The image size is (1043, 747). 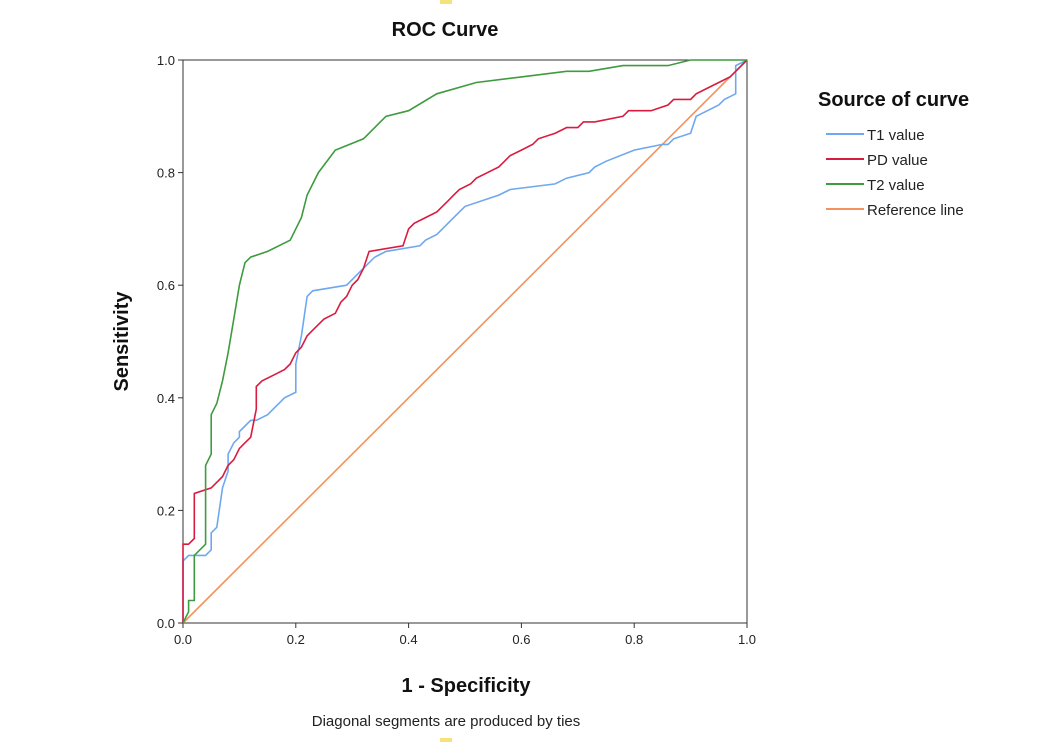 What do you see at coordinates (166, 623) in the screenshot?
I see `y-tick-label: 0.0` at bounding box center [166, 623].